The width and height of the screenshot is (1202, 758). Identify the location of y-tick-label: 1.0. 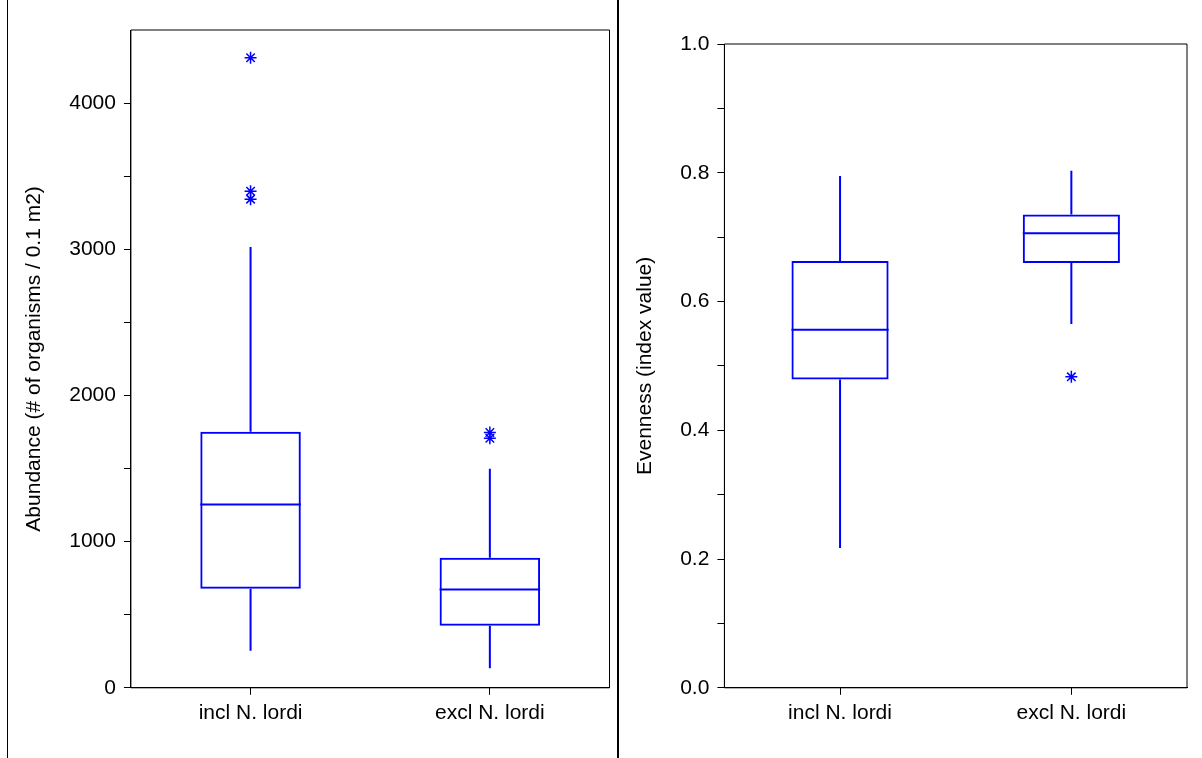
(695, 42).